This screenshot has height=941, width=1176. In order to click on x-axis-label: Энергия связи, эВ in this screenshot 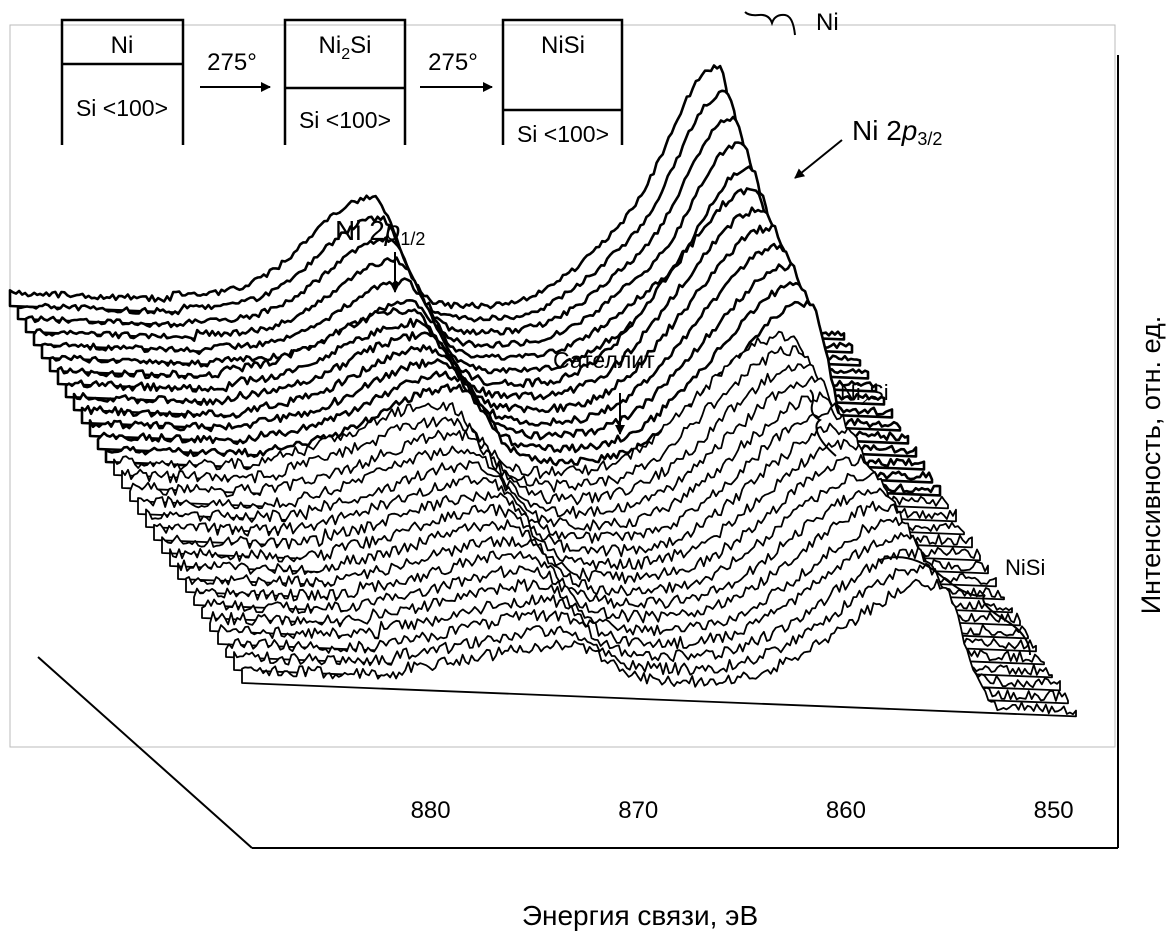, I will do `click(640, 915)`.